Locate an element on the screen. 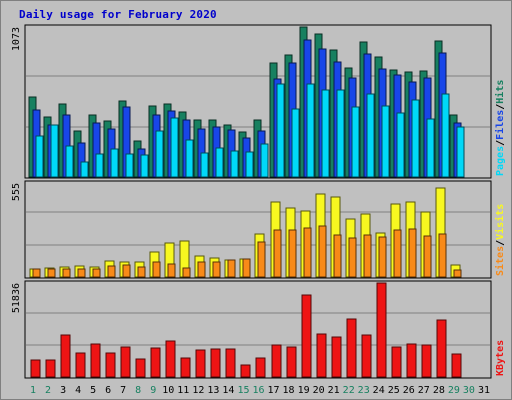 This screenshot has width=512, height=400. day-label-10: 10 is located at coordinates (168, 390).